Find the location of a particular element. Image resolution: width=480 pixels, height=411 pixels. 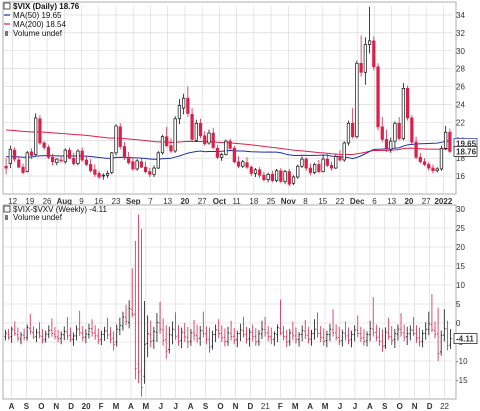

y-tick-label: 20 is located at coordinates (460, 247).